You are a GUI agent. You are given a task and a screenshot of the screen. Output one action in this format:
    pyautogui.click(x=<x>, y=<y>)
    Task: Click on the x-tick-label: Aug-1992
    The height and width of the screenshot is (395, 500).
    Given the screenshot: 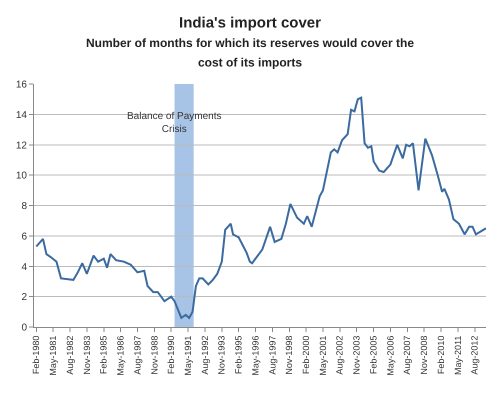 What is the action you would take?
    pyautogui.click(x=205, y=355)
    